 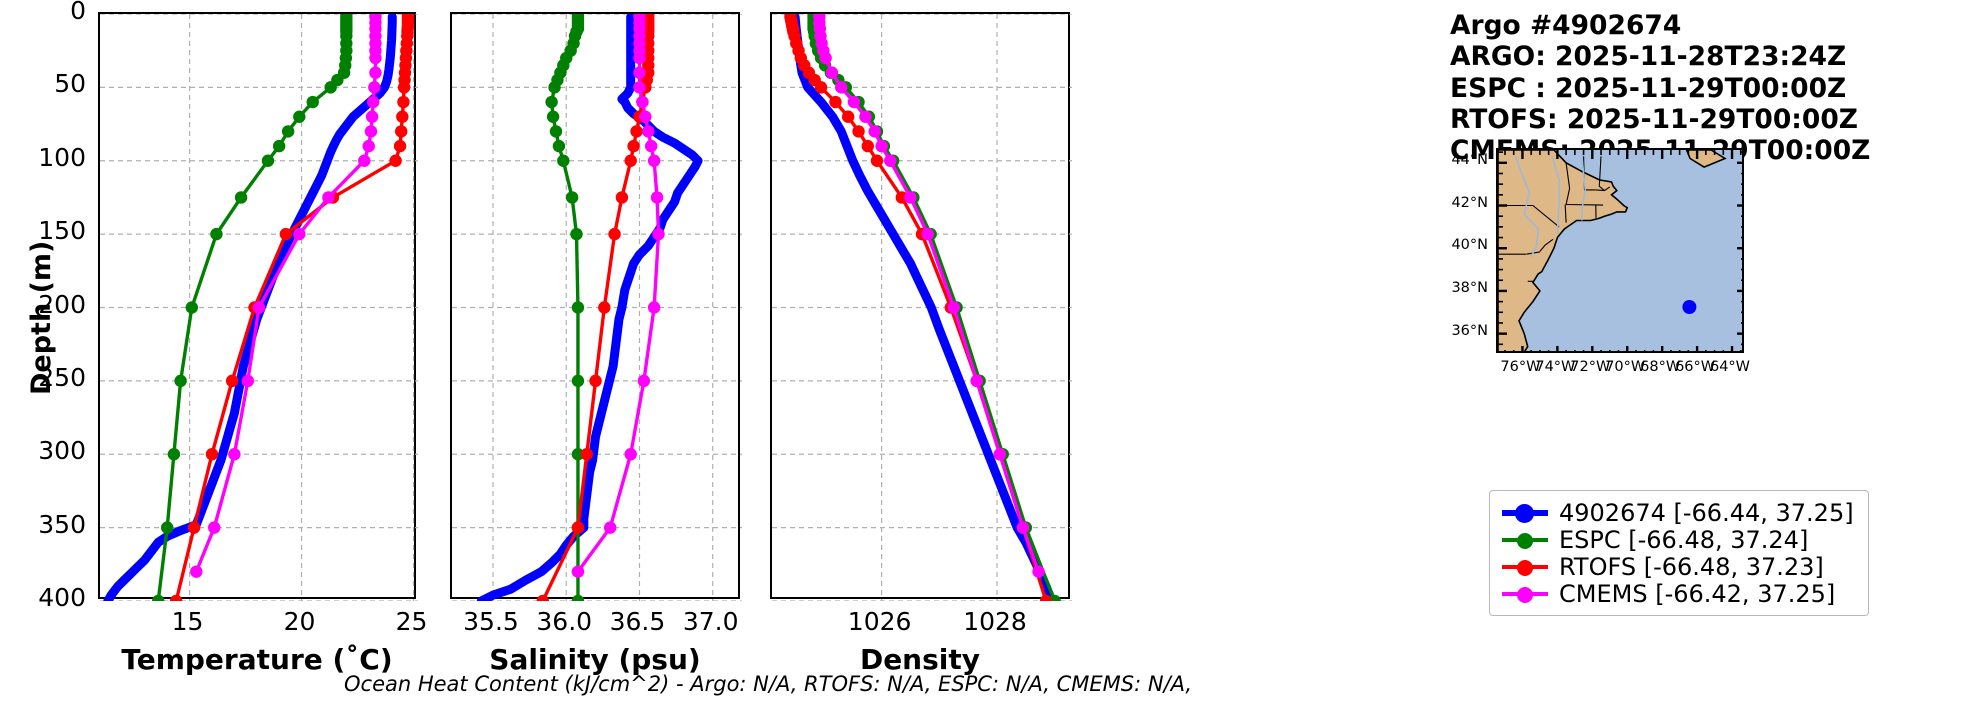 I want to click on map-lon-tick: 64°W, so click(x=1730, y=367).